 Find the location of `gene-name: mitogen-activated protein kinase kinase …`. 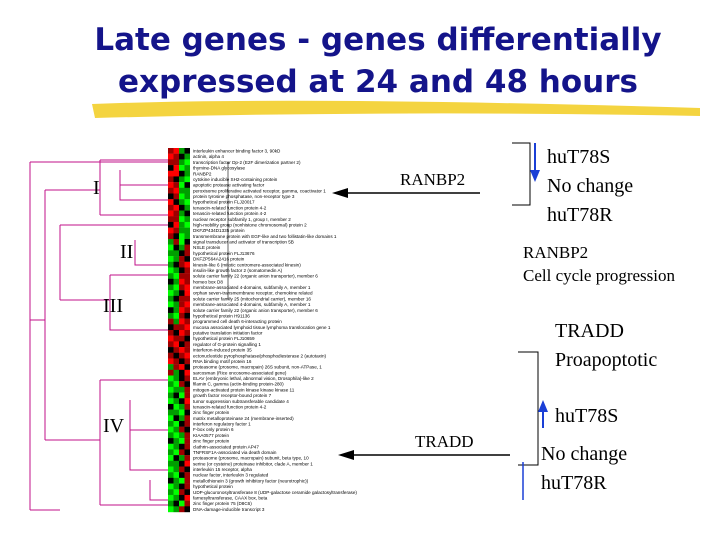

gene-name: mitogen-activated protein kinase kinase … is located at coordinates (244, 389).